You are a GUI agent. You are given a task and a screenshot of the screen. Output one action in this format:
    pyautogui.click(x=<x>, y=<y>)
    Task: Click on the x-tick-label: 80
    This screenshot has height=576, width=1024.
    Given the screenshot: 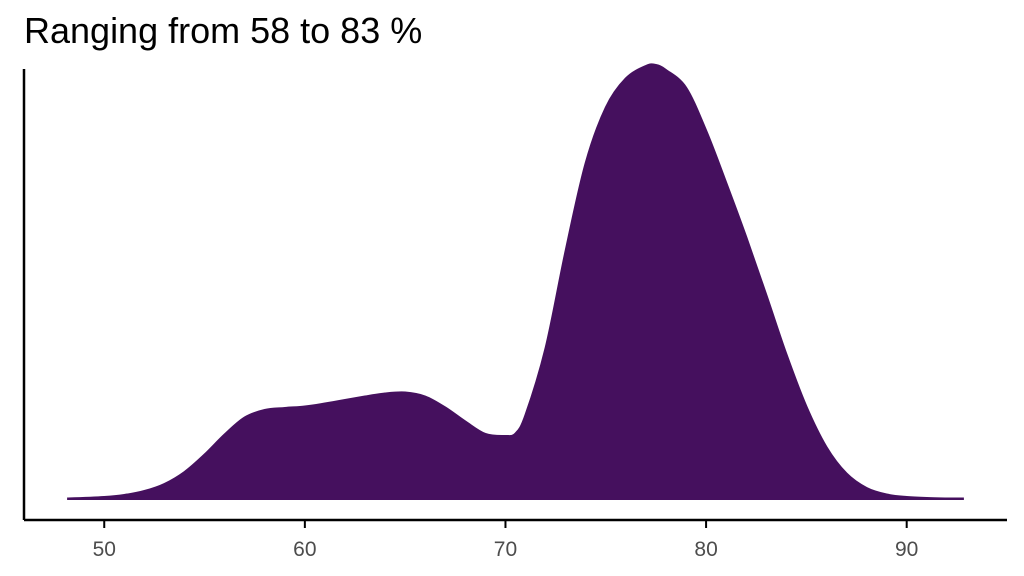 What is the action you would take?
    pyautogui.click(x=705, y=549)
    